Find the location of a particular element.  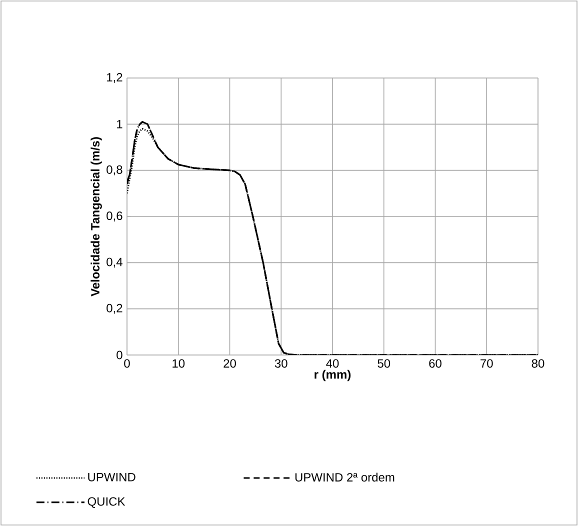

x-axis-title: r (mm) is located at coordinates (332, 376).